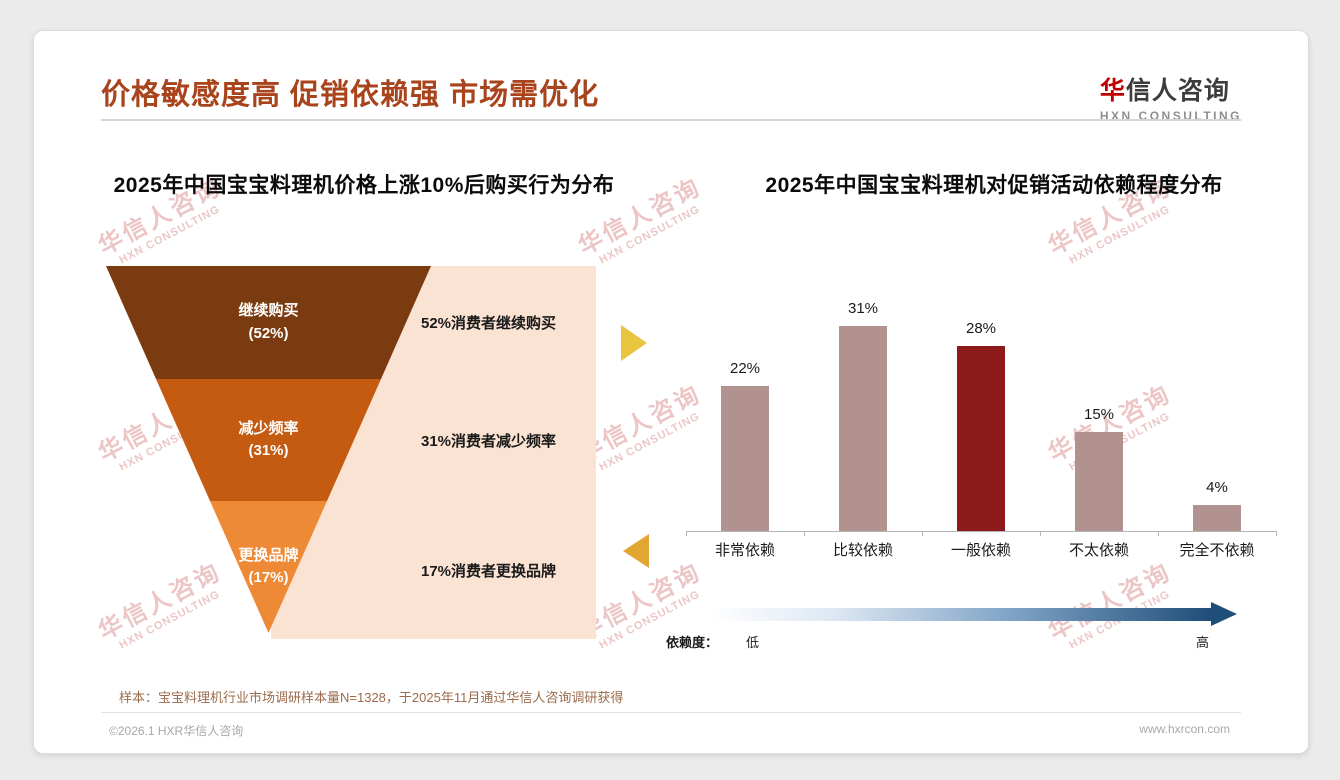 This screenshot has width=1340, height=780. What do you see at coordinates (961, 614) in the screenshot?
I see `dependence-gradient-arrow` at bounding box center [961, 614].